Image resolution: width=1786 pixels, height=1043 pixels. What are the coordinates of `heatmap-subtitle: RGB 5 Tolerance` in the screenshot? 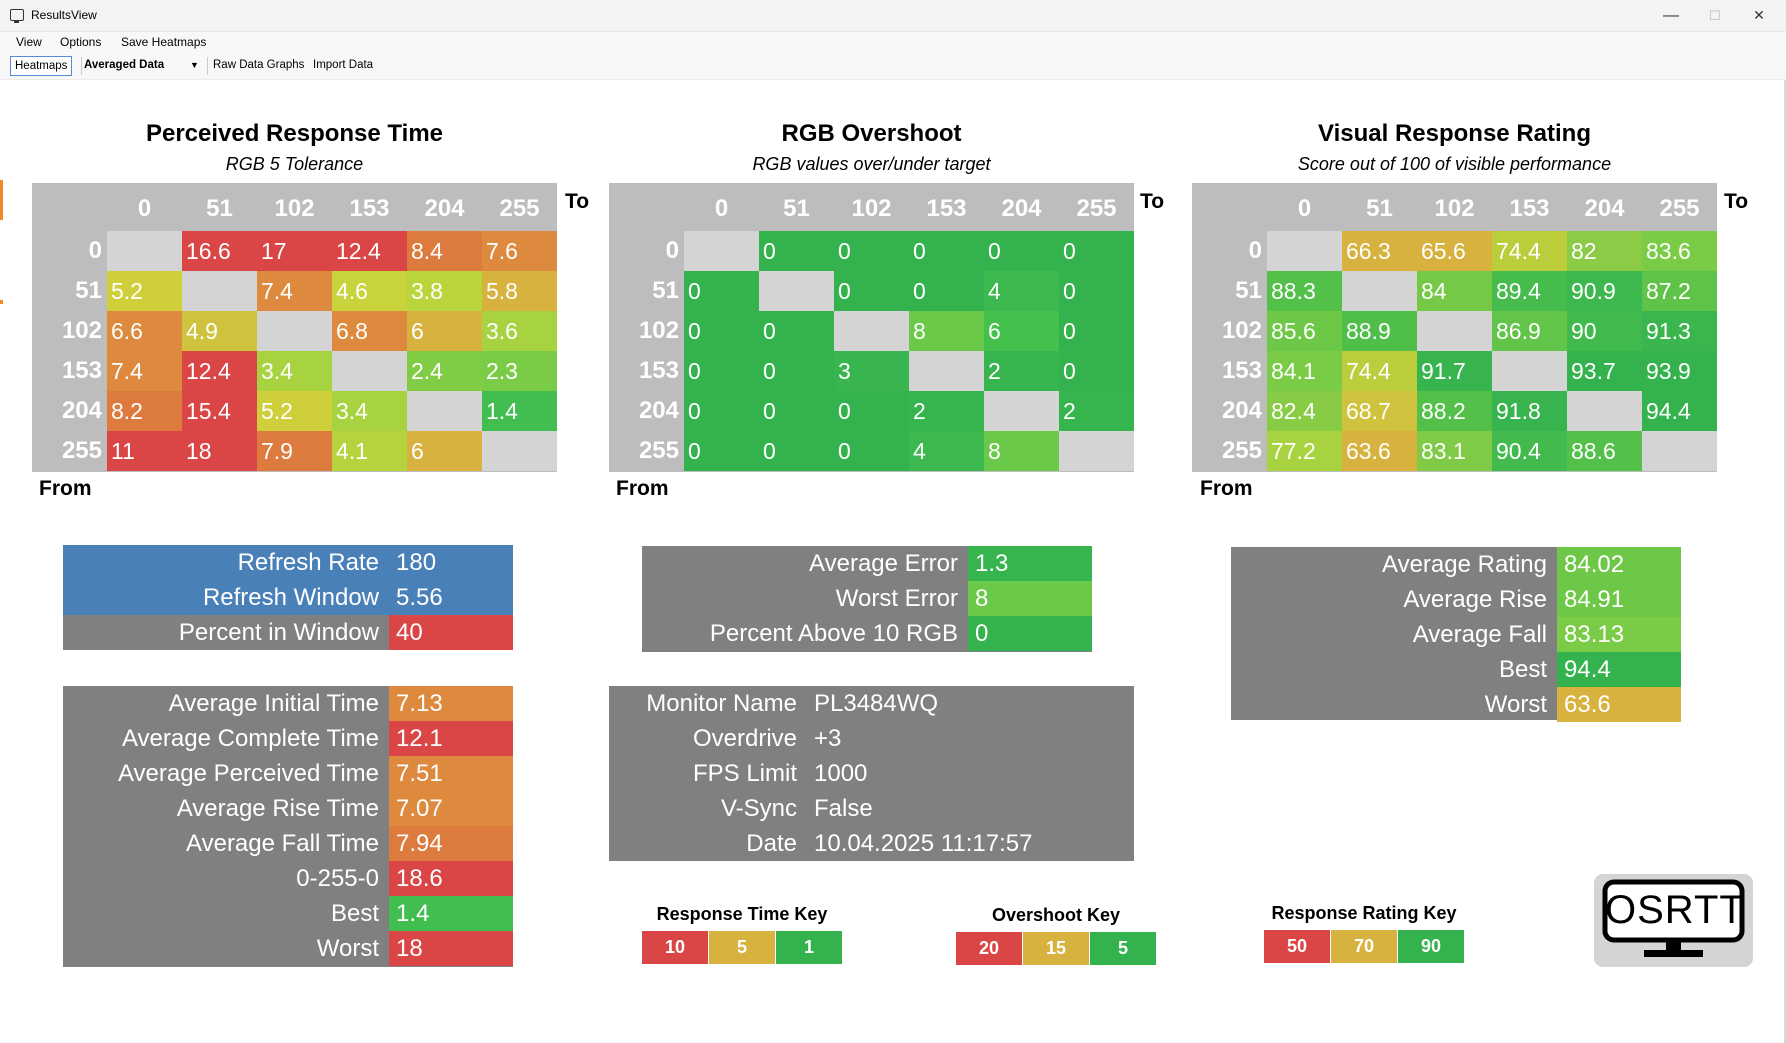 It's located at (294, 164).